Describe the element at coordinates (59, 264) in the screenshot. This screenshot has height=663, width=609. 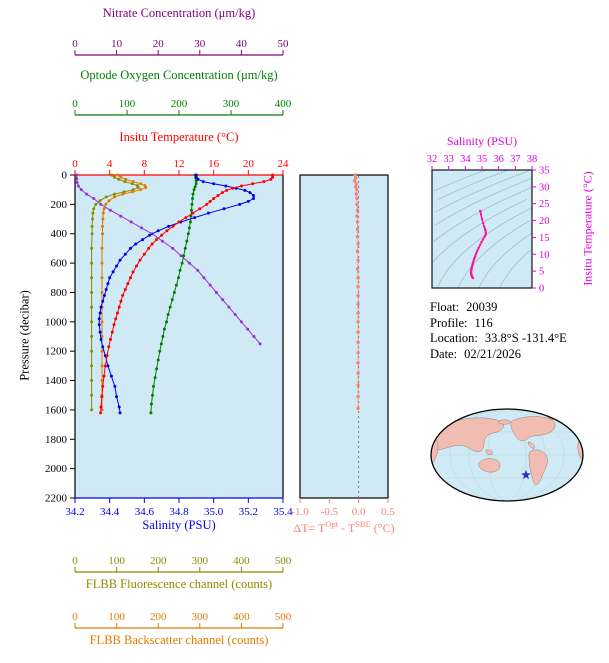
I see `svg-text: 600` at that location.